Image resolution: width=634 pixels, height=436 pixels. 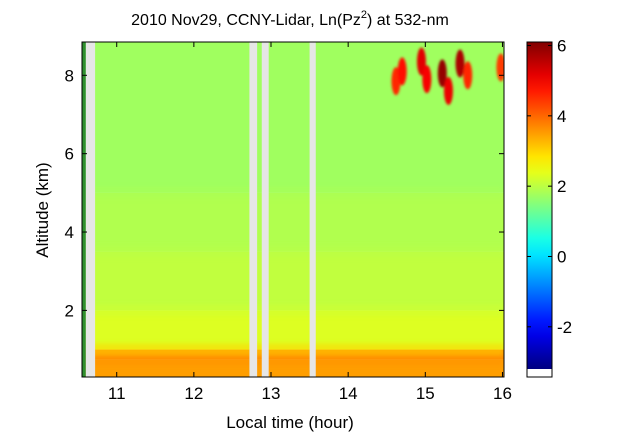 What do you see at coordinates (42, 209) in the screenshot?
I see `y-axis-label: Altitude (km)` at bounding box center [42, 209].